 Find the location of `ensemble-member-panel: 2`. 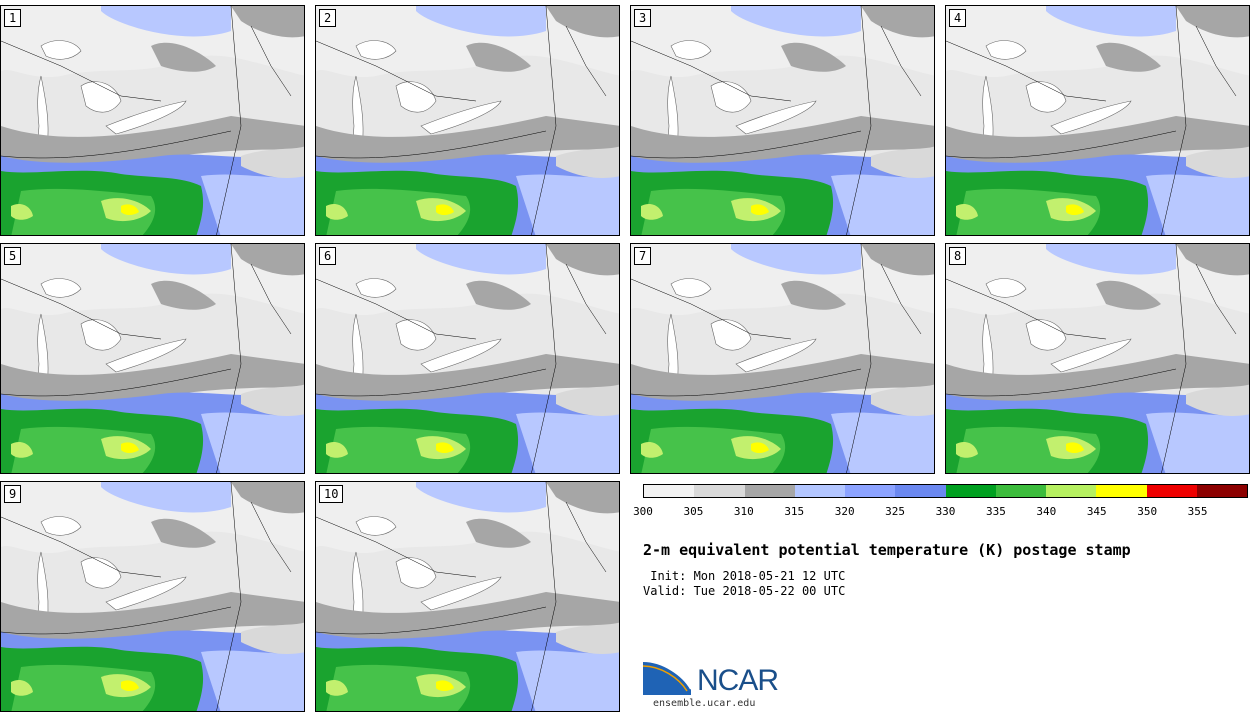

ensemble-member-panel: 2 is located at coordinates (467, 120).